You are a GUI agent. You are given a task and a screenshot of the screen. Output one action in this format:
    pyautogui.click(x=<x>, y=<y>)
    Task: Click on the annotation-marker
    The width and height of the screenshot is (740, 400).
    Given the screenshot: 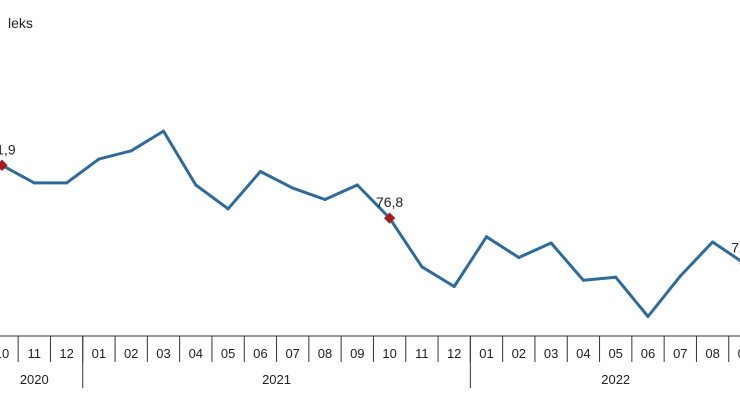 What is the action you would take?
    pyautogui.click(x=389, y=218)
    